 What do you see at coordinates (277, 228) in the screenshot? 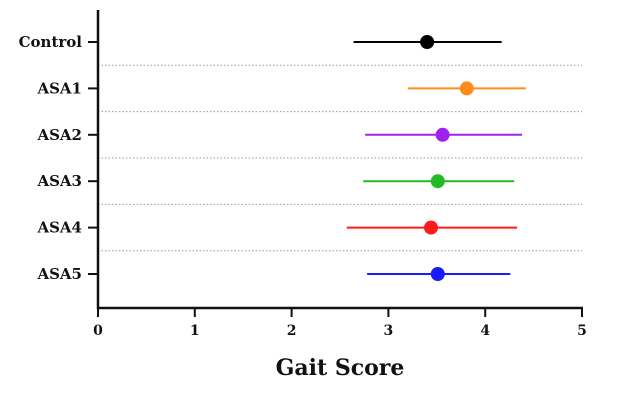
I see `row-asa4: ASA4` at bounding box center [277, 228].